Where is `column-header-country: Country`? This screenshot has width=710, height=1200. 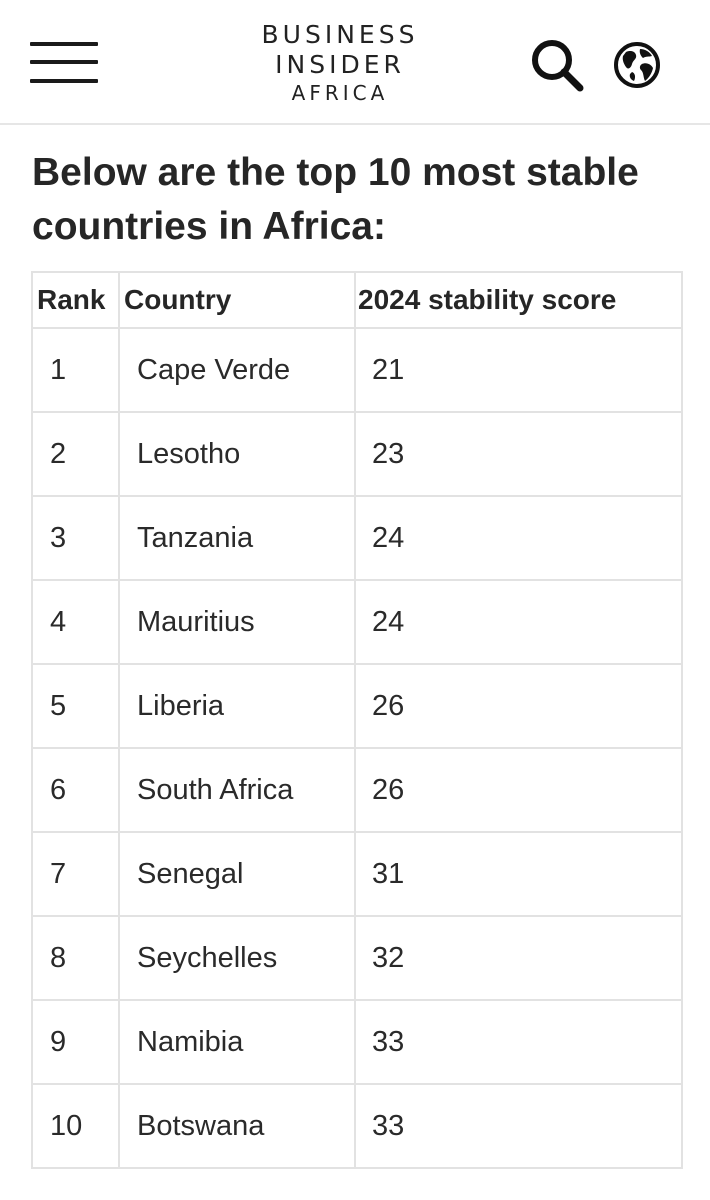 column-header-country: Country is located at coordinates (237, 300).